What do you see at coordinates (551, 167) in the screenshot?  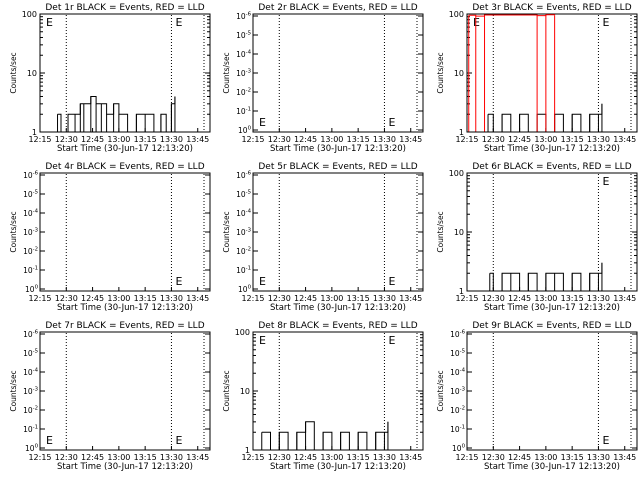 I see `panel-title: Det 6r BLACK = Events, RED = LLD` at bounding box center [551, 167].